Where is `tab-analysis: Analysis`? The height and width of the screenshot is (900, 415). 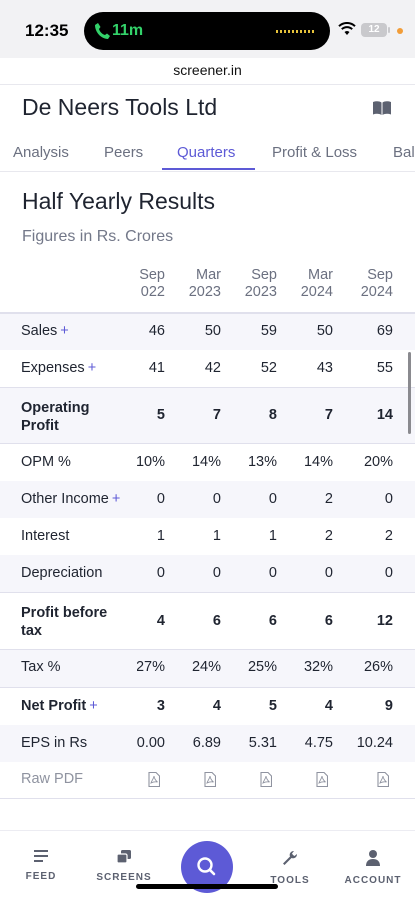 tab-analysis: Analysis is located at coordinates (41, 152).